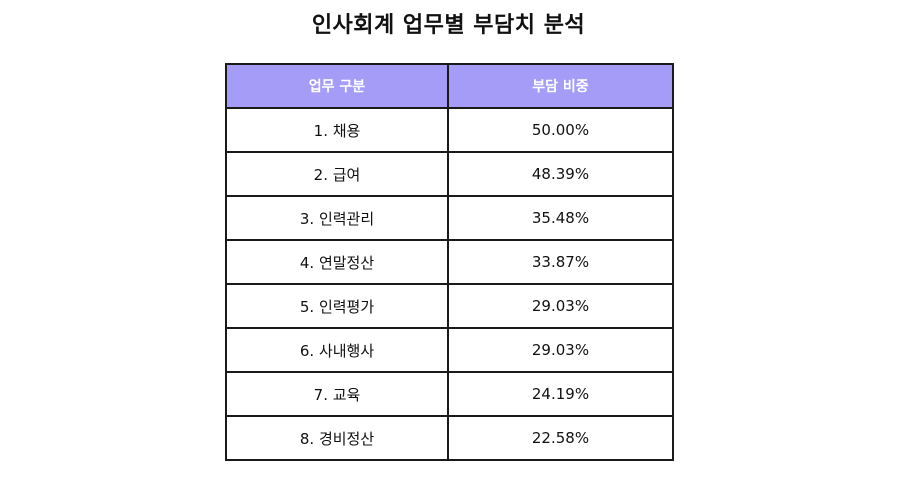 Image resolution: width=897 pixels, height=479 pixels. Describe the element at coordinates (337, 130) in the screenshot. I see `task-cell: 1. 채용` at that location.